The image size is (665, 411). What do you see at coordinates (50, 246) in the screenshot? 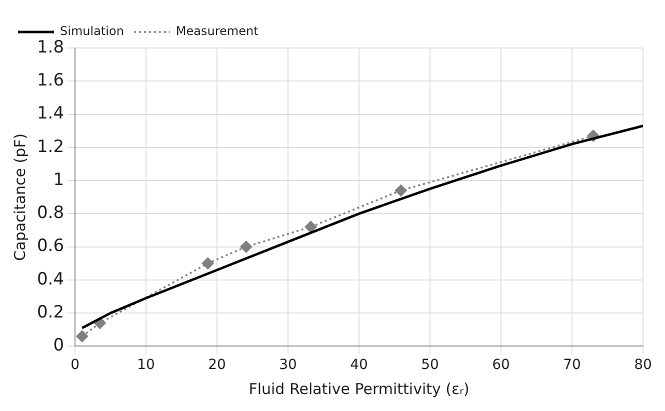
I see `y-tick-label: 0.6` at bounding box center [50, 246].